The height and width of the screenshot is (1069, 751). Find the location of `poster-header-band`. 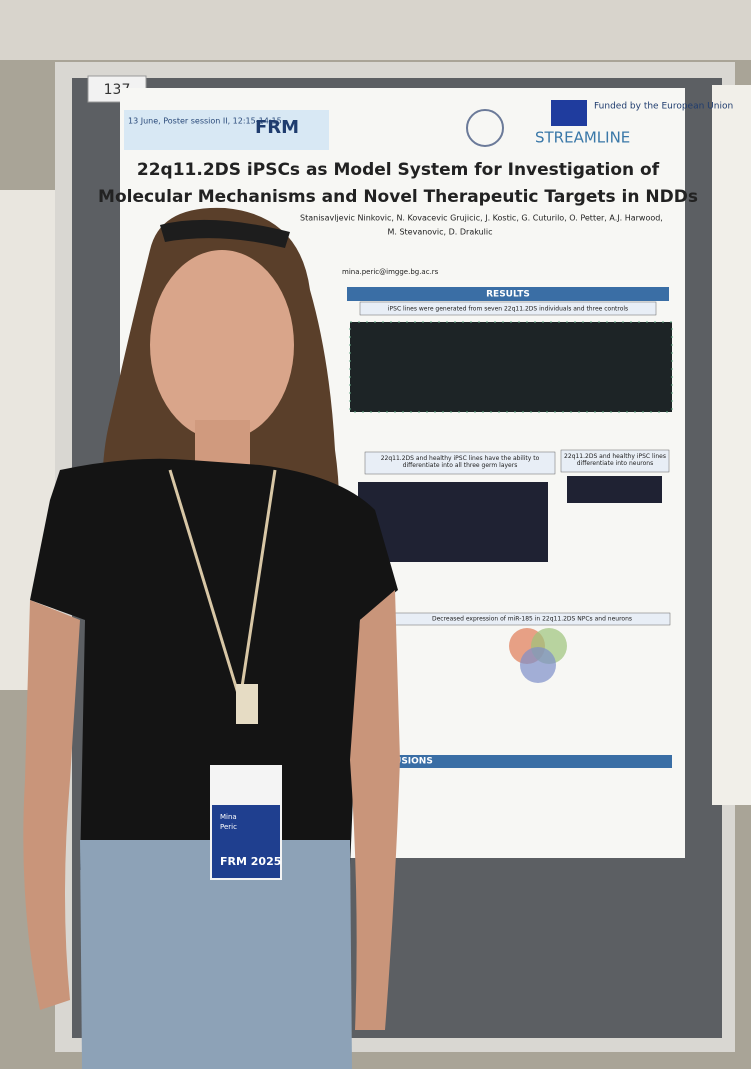

poster-header-band is located at coordinates (226, 130).